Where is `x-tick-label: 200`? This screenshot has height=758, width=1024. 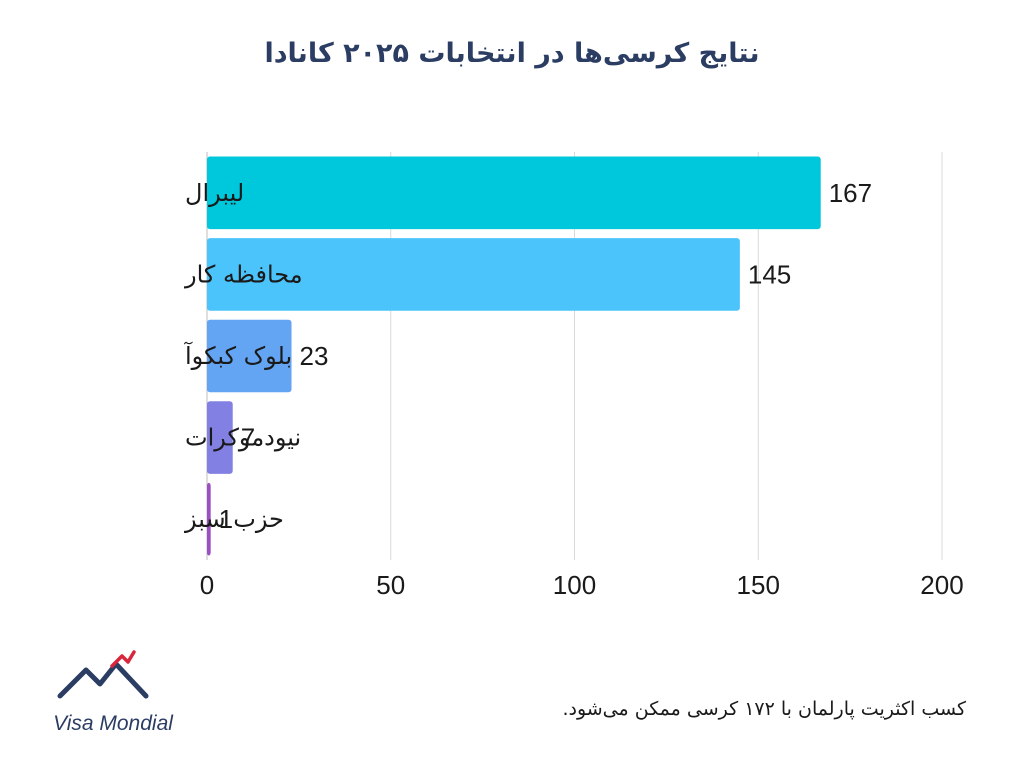
x-tick-label: 200 is located at coordinates (941, 585).